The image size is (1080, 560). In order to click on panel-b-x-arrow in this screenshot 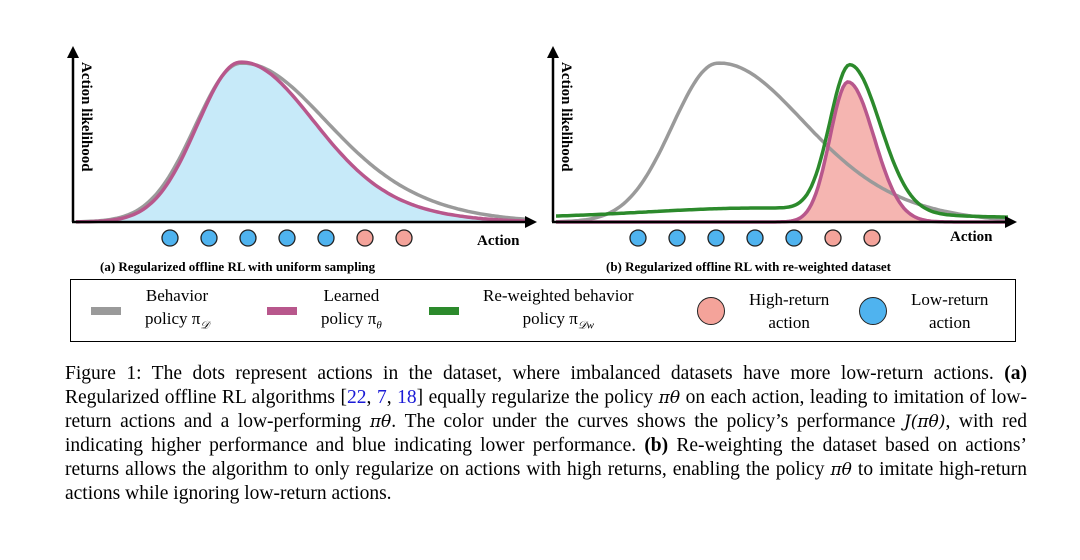, I will do `click(1011, 222)`.